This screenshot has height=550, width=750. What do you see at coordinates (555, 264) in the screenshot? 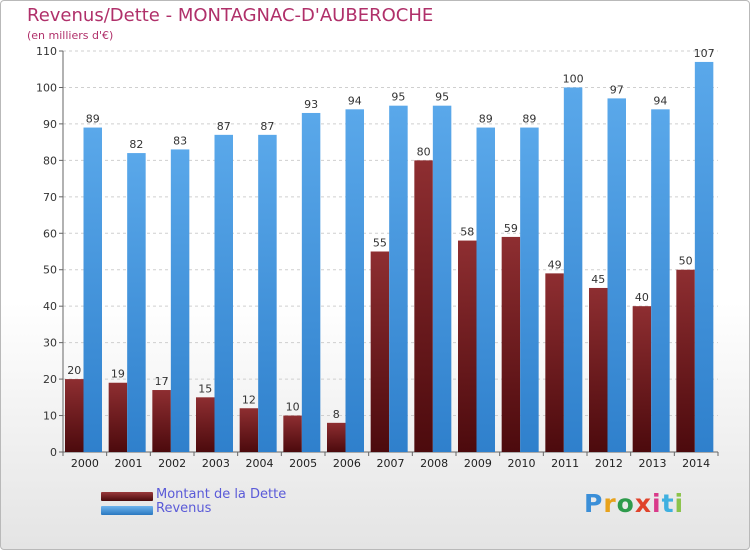
I see `data-label-debt: 49` at bounding box center [555, 264].